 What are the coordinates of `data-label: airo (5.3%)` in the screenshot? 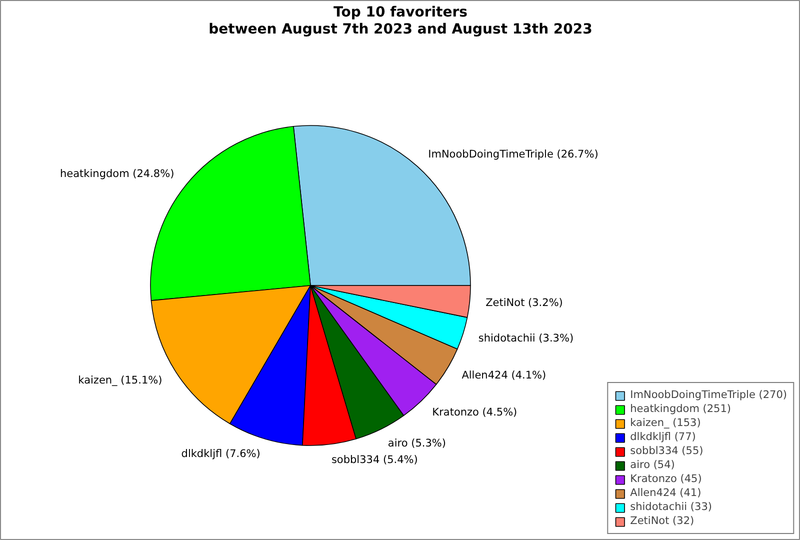 It's located at (417, 444).